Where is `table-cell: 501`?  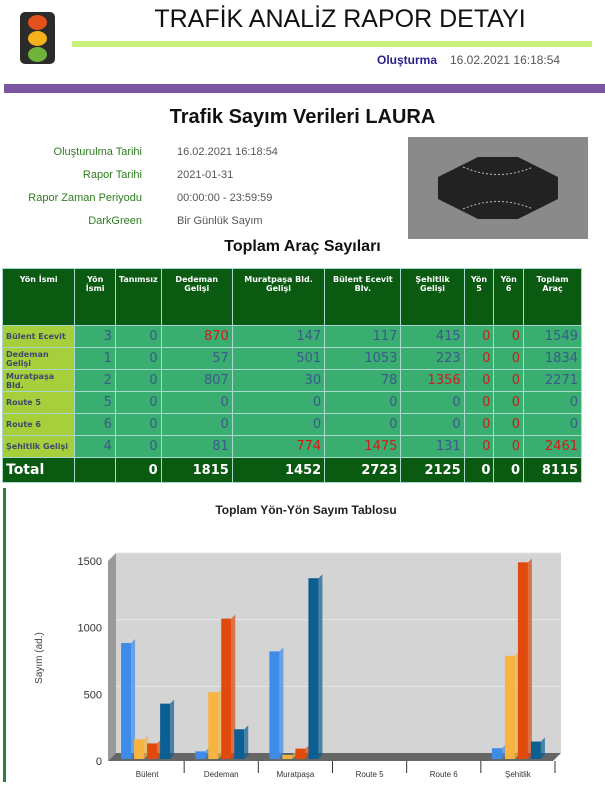
table-cell: 501 is located at coordinates (278, 358).